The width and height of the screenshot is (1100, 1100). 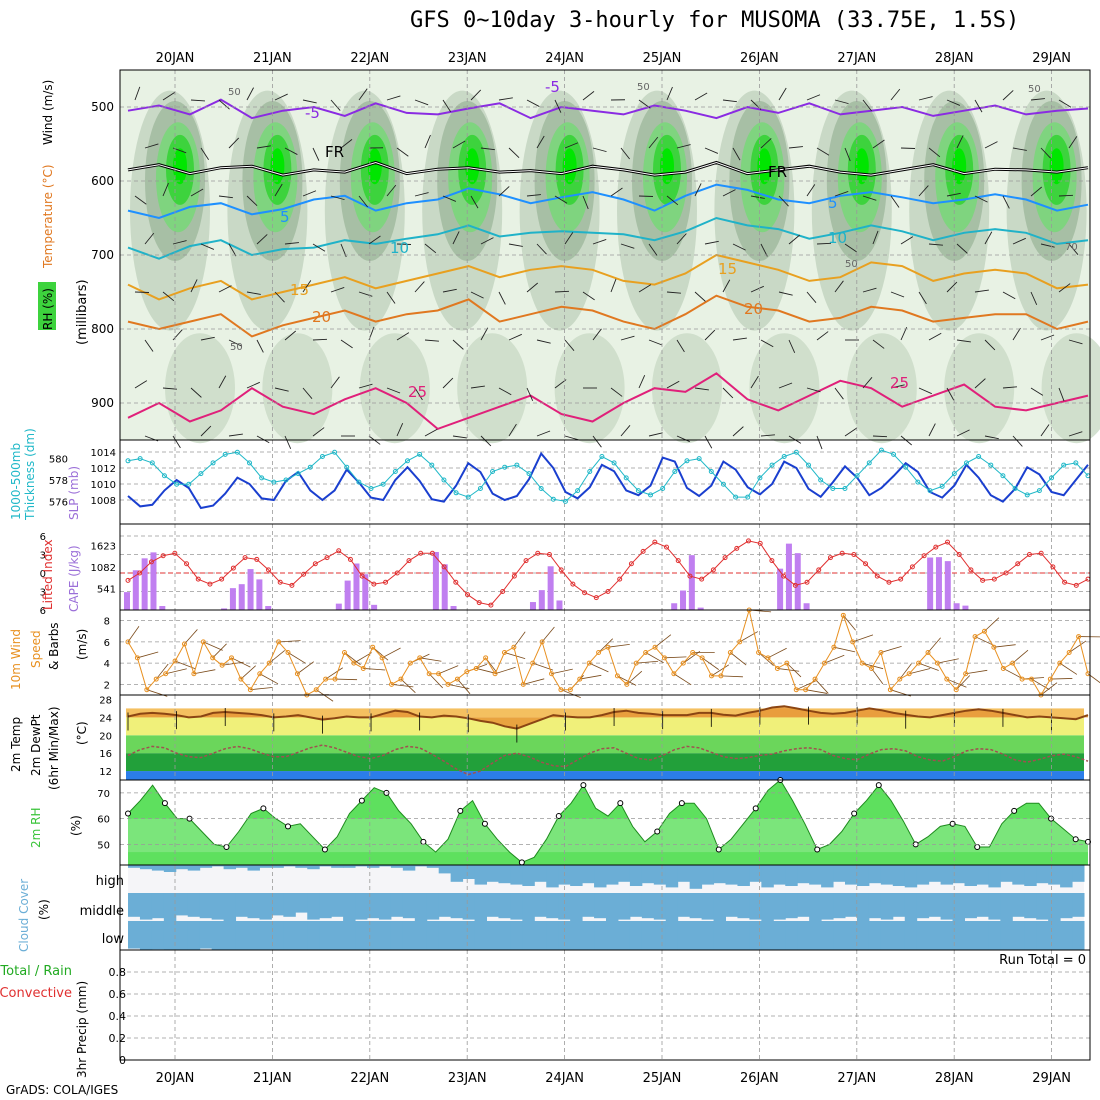 I want to click on slp-tick: 1010, so click(x=103, y=485).